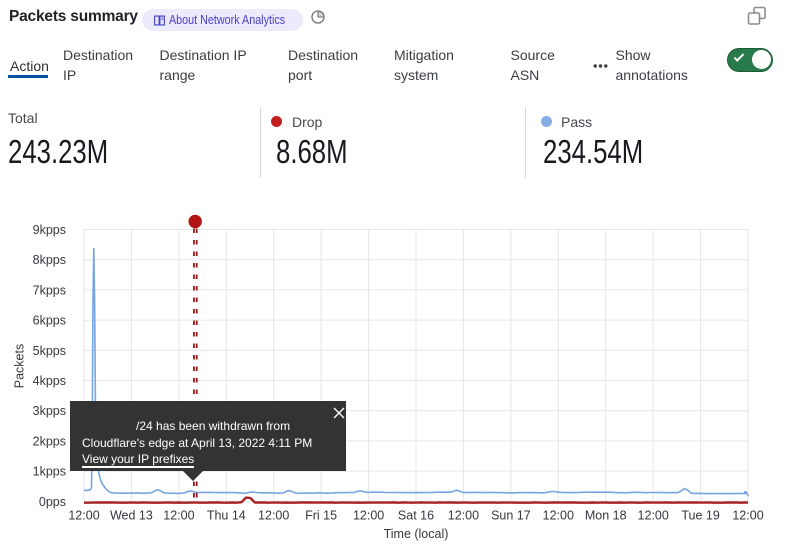 The width and height of the screenshot is (785, 555). What do you see at coordinates (49, 351) in the screenshot?
I see `svg-text: 5kpps` at bounding box center [49, 351].